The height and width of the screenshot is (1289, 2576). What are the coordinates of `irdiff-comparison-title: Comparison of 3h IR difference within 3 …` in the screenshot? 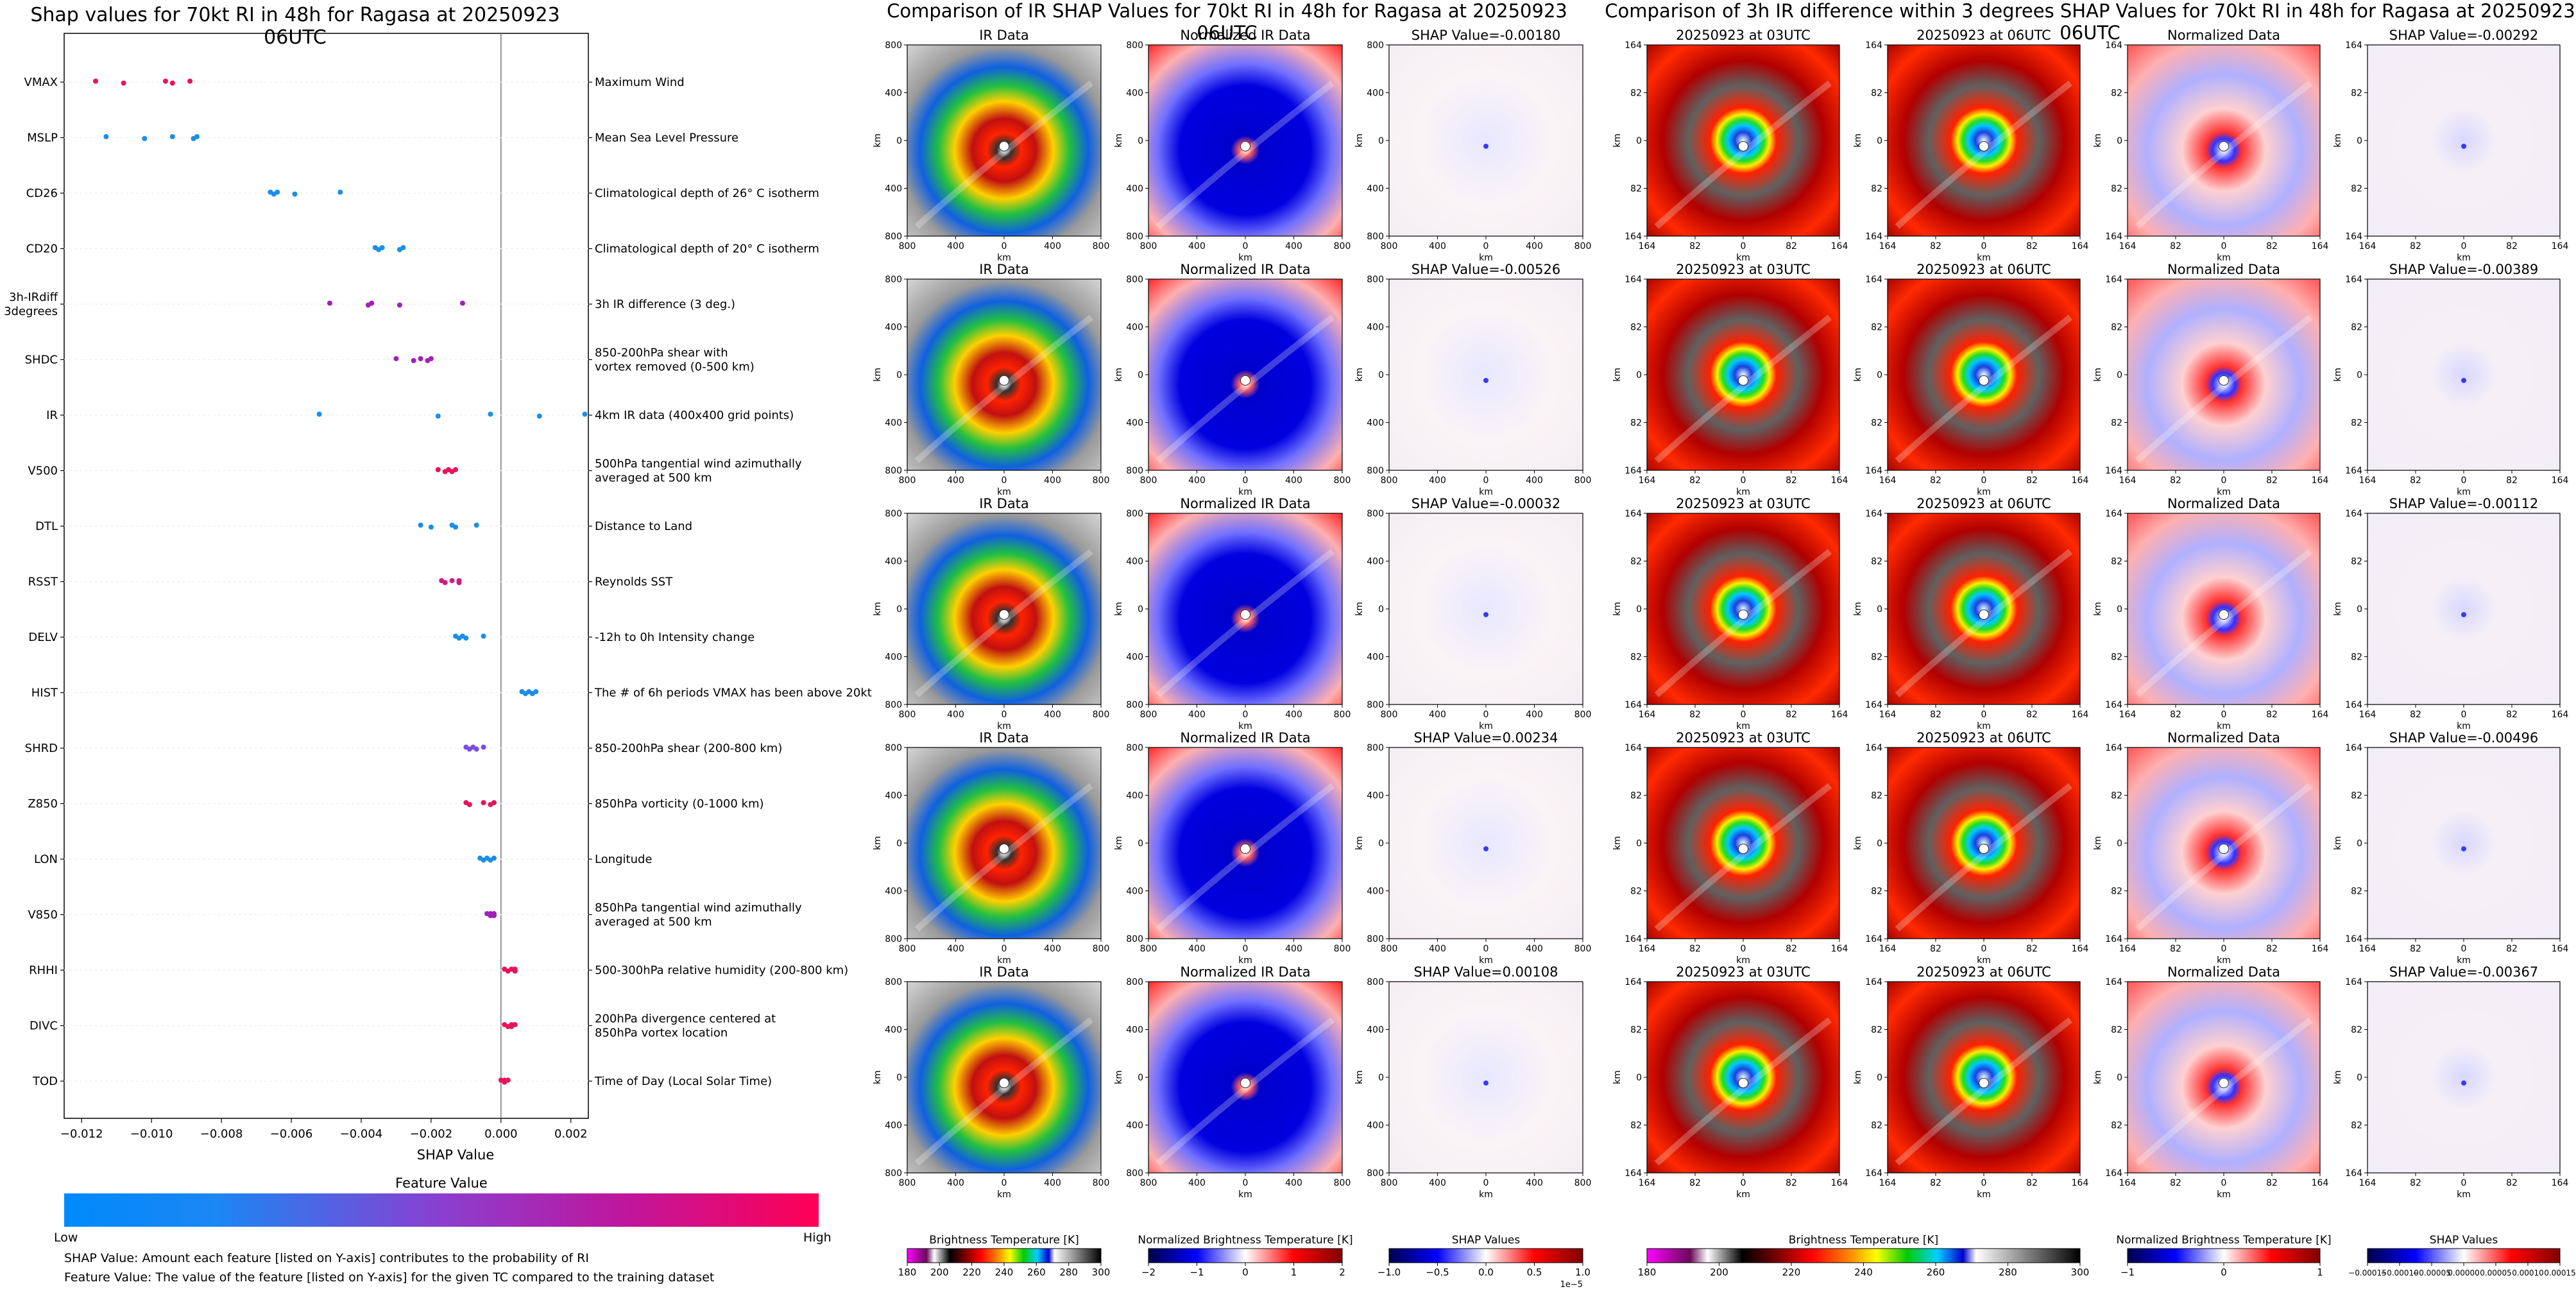 It's located at (2090, 22).